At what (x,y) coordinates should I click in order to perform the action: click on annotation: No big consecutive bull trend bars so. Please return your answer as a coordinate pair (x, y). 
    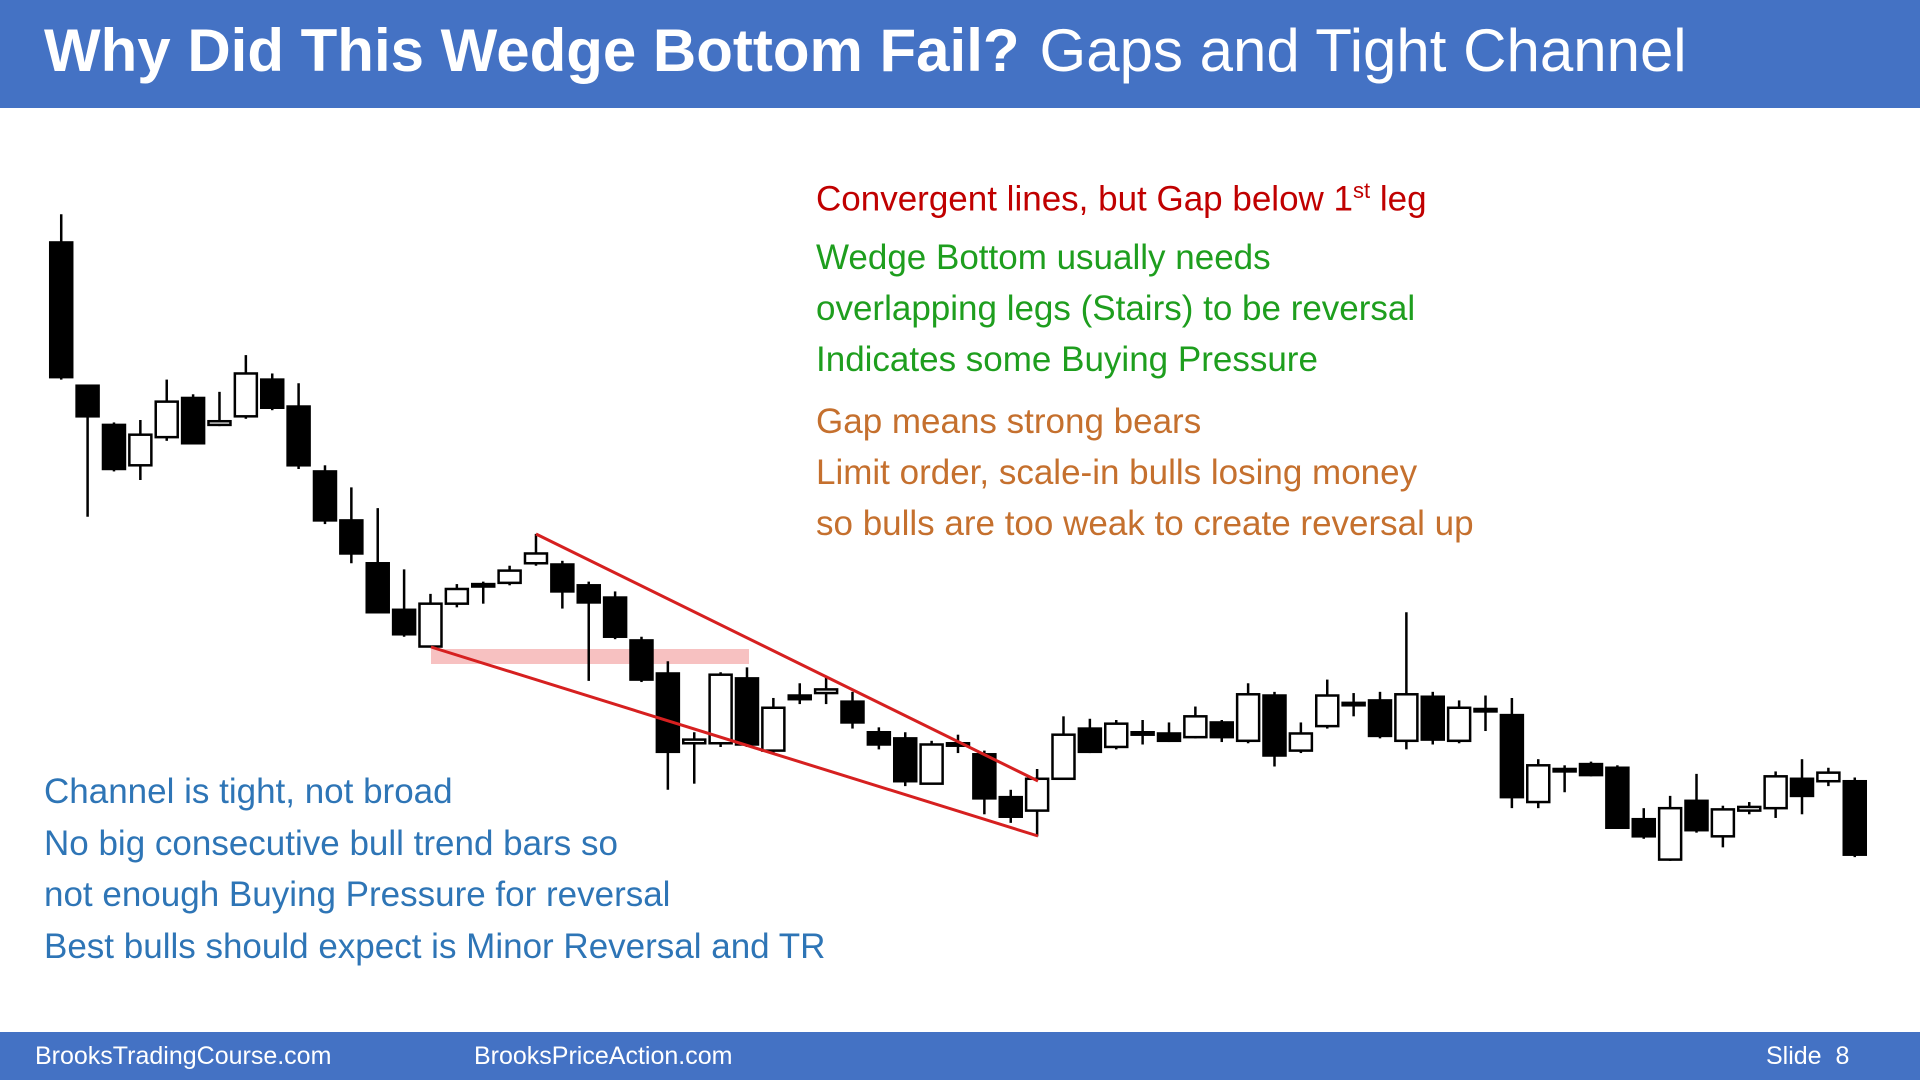
    Looking at the image, I should click on (331, 844).